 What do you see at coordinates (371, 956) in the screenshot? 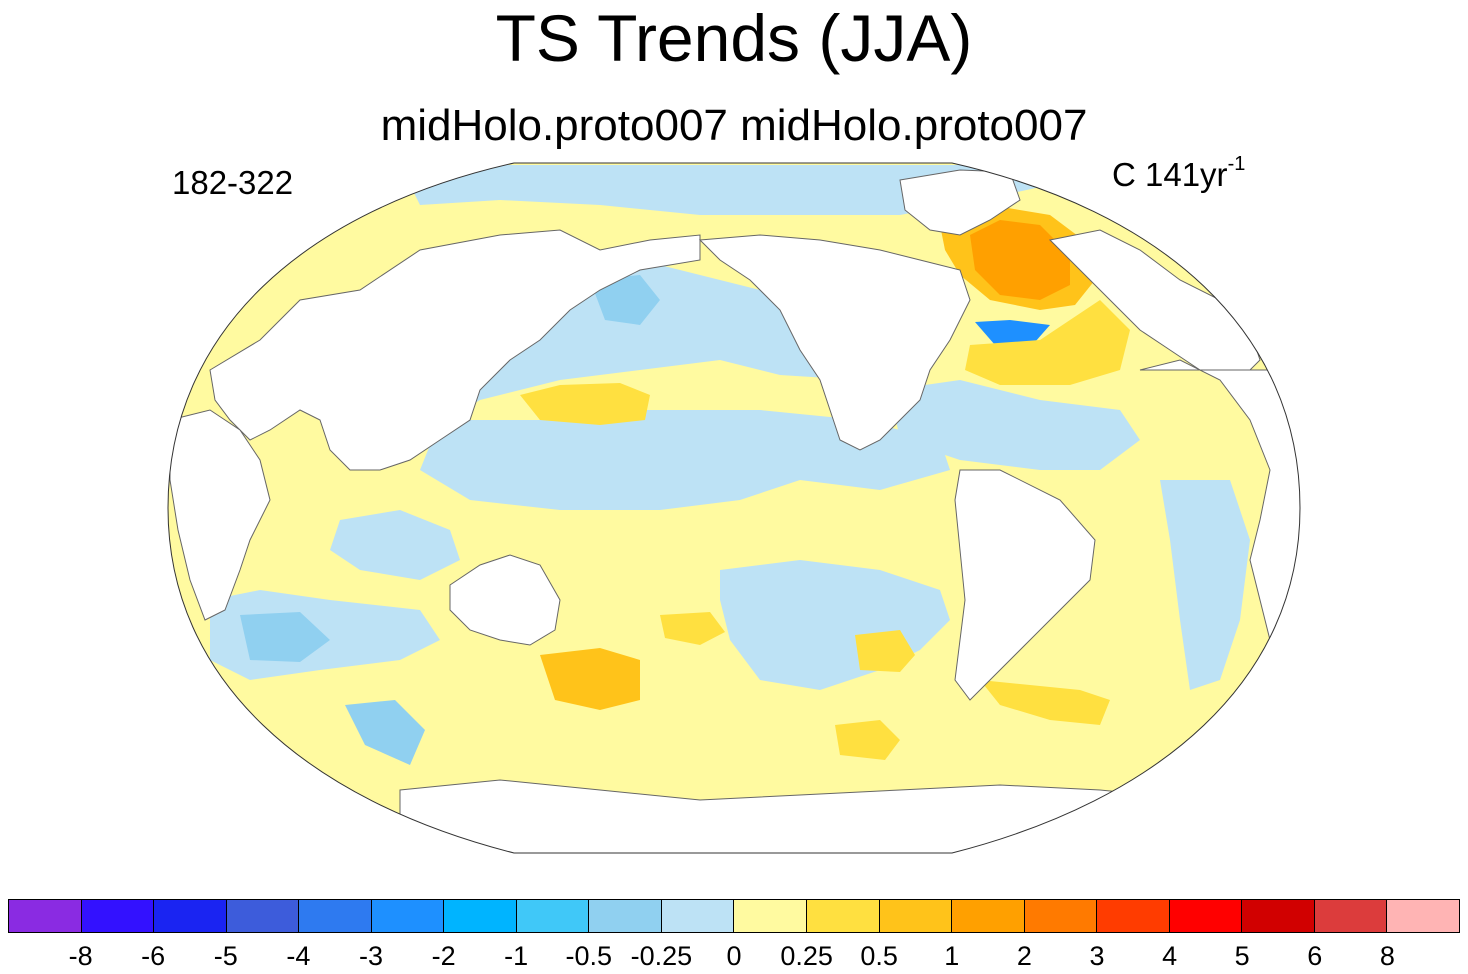
I see `colorbar-tick-label: -3` at bounding box center [371, 956].